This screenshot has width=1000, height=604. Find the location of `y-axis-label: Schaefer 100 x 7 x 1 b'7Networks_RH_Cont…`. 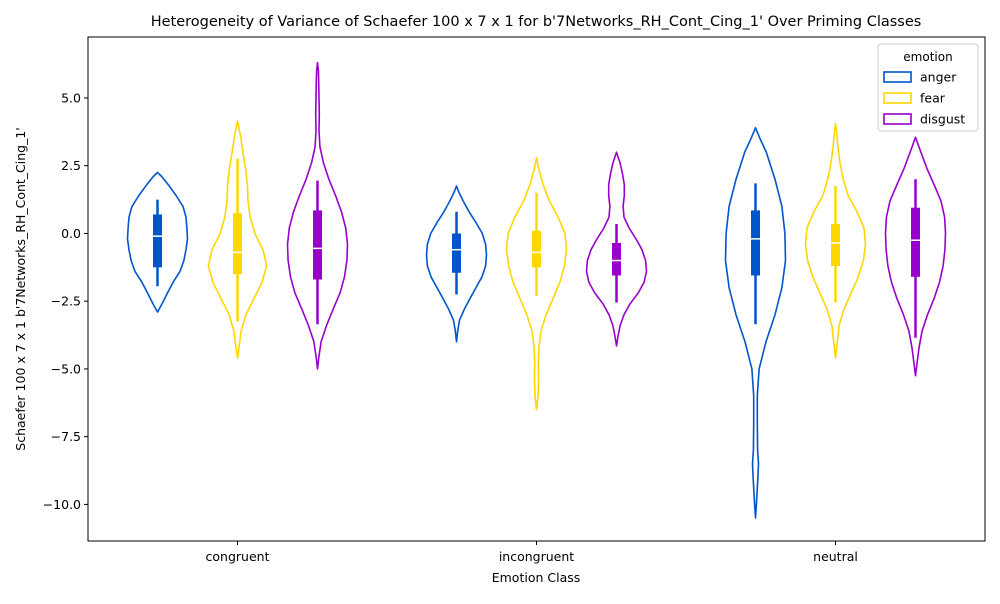

y-axis-label: Schaefer 100 x 7 x 1 b'7Networks_RH_Cont… is located at coordinates (20, 288).